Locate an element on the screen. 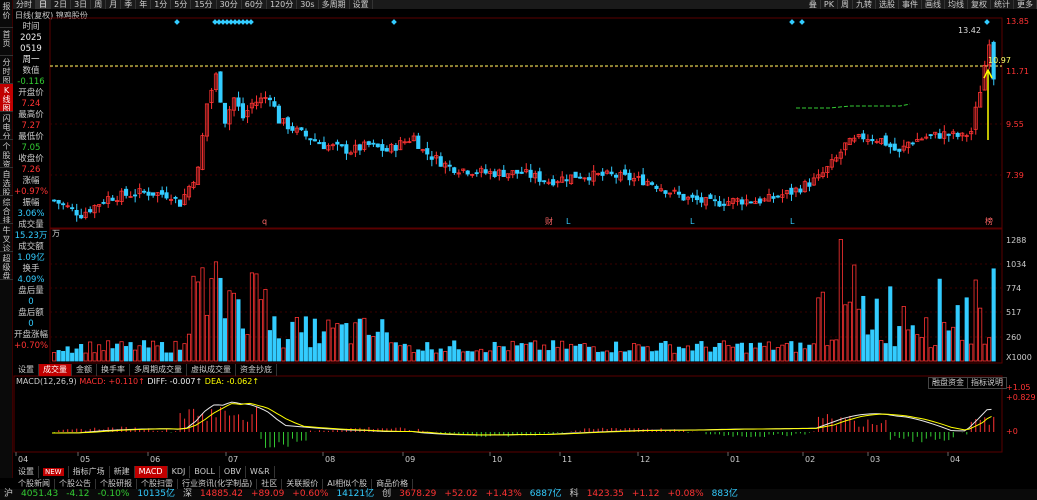 This screenshot has width=1037, height=500. sidebar-item: 牛叉诊股 is located at coordinates (6, 238).